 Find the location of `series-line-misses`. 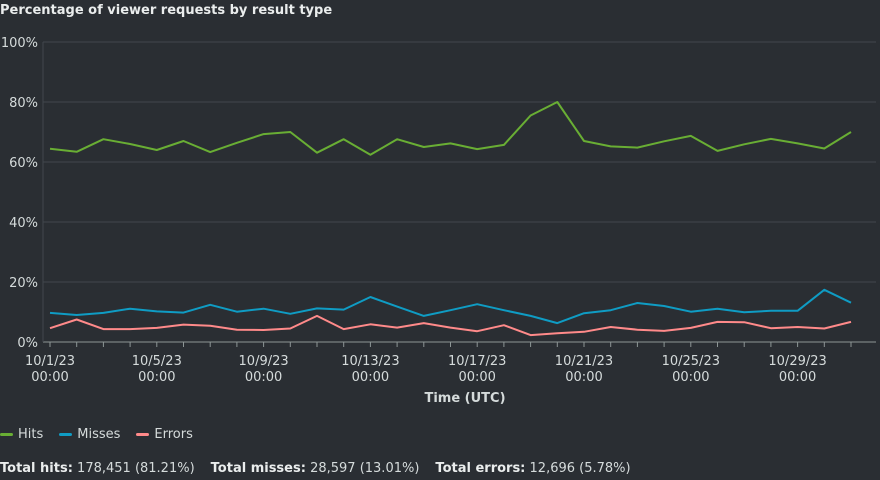

series-line-misses is located at coordinates (450, 306).